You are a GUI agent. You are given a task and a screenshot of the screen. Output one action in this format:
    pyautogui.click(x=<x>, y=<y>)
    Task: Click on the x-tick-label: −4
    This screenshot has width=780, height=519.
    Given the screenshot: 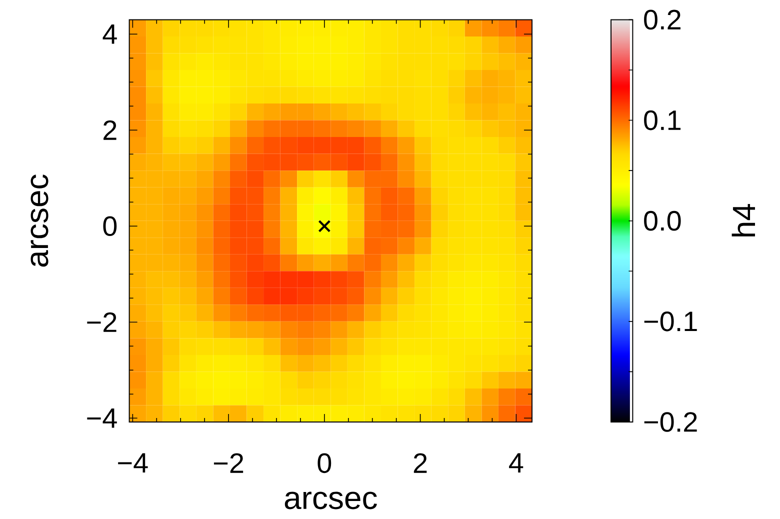 What is the action you would take?
    pyautogui.click(x=133, y=463)
    